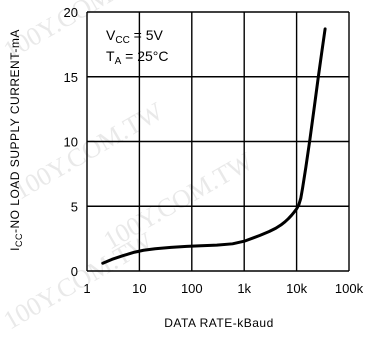 The image size is (370, 339). I want to click on annotation-ta: TA = 25°C, so click(137, 57).